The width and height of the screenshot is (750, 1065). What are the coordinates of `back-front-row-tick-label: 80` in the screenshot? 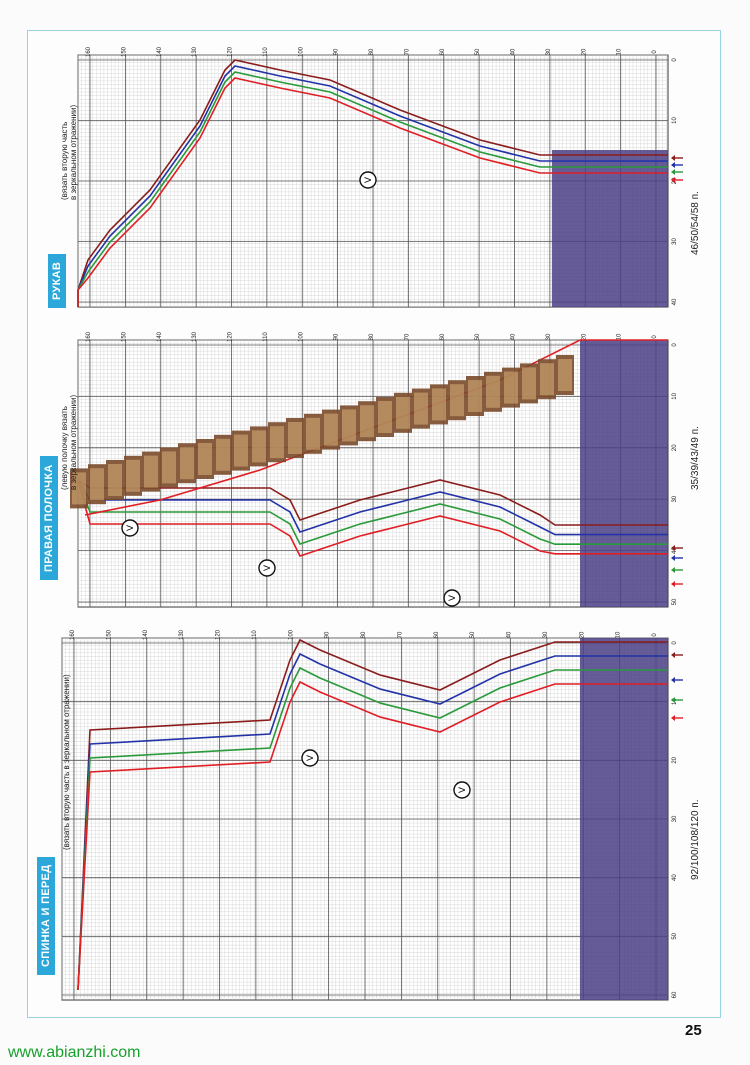 It's located at (364, 634).